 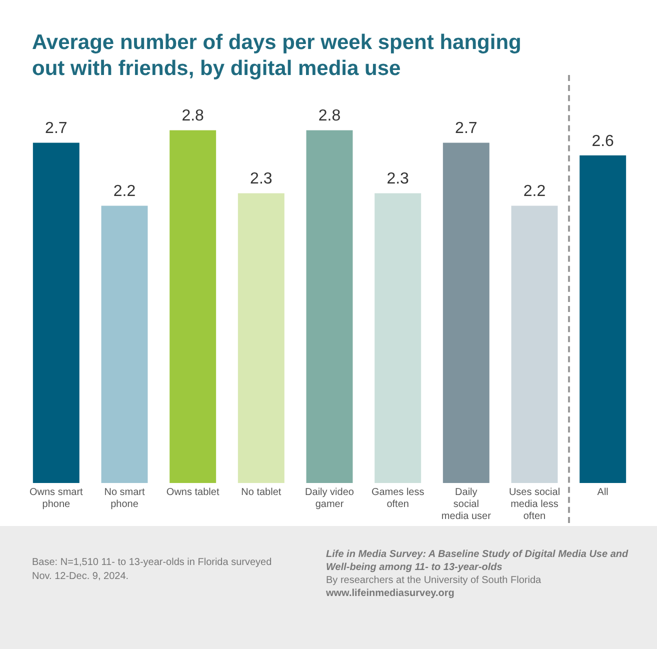 What do you see at coordinates (434, 580) in the screenshot?
I see `text: By researchers at the University of South Florida` at bounding box center [434, 580].